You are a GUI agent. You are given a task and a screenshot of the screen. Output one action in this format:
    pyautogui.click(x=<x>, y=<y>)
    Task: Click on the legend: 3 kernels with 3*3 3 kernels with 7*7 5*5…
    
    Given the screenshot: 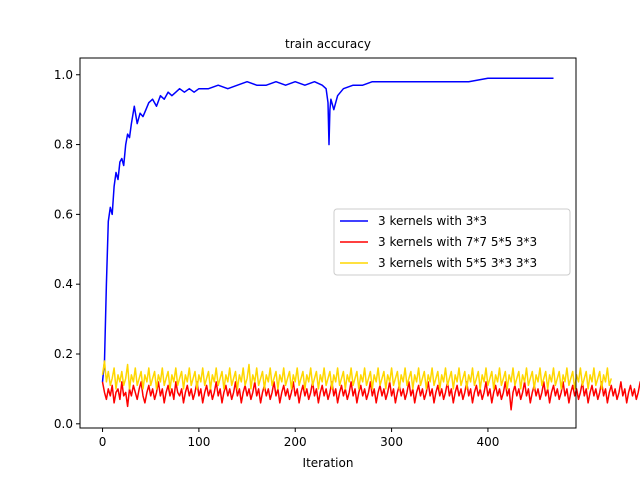 What is the action you would take?
    pyautogui.click(x=452, y=242)
    